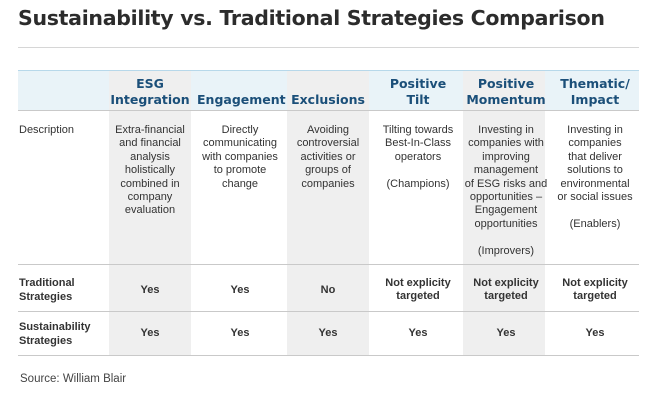 The width and height of the screenshot is (645, 401). I want to click on sustainability-cell-thematic-impact: Yes, so click(595, 333).